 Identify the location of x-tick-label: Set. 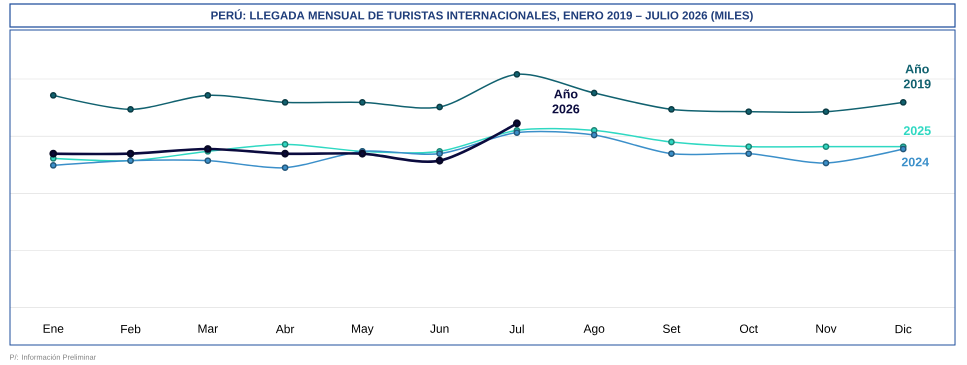
(671, 328).